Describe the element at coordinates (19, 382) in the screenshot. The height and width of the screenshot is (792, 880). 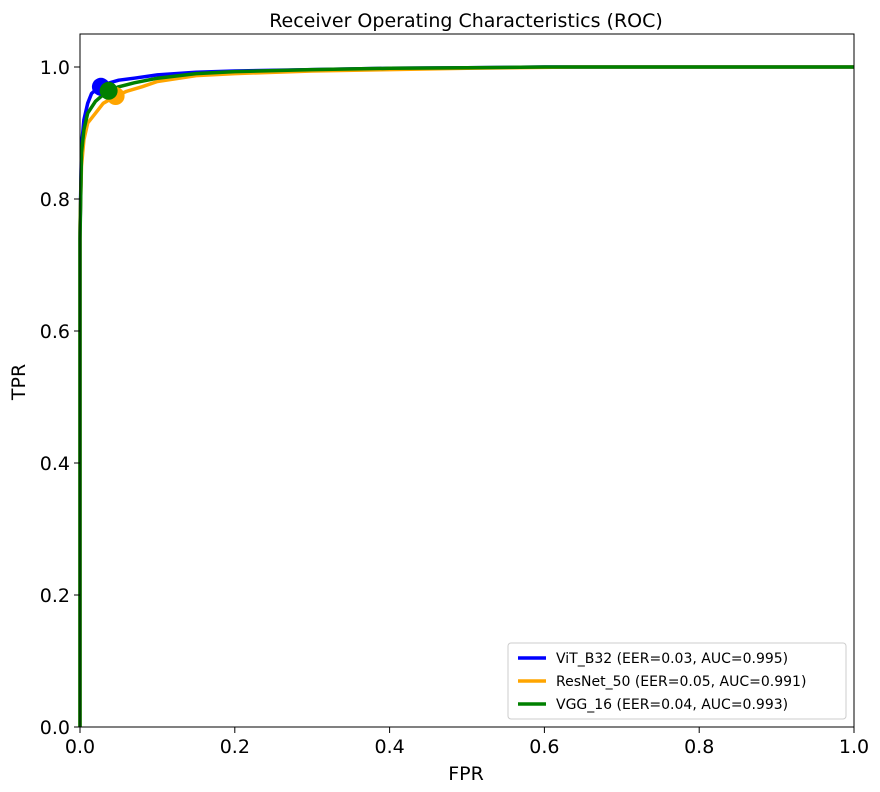
I see `y-axis-label: TPR` at that location.